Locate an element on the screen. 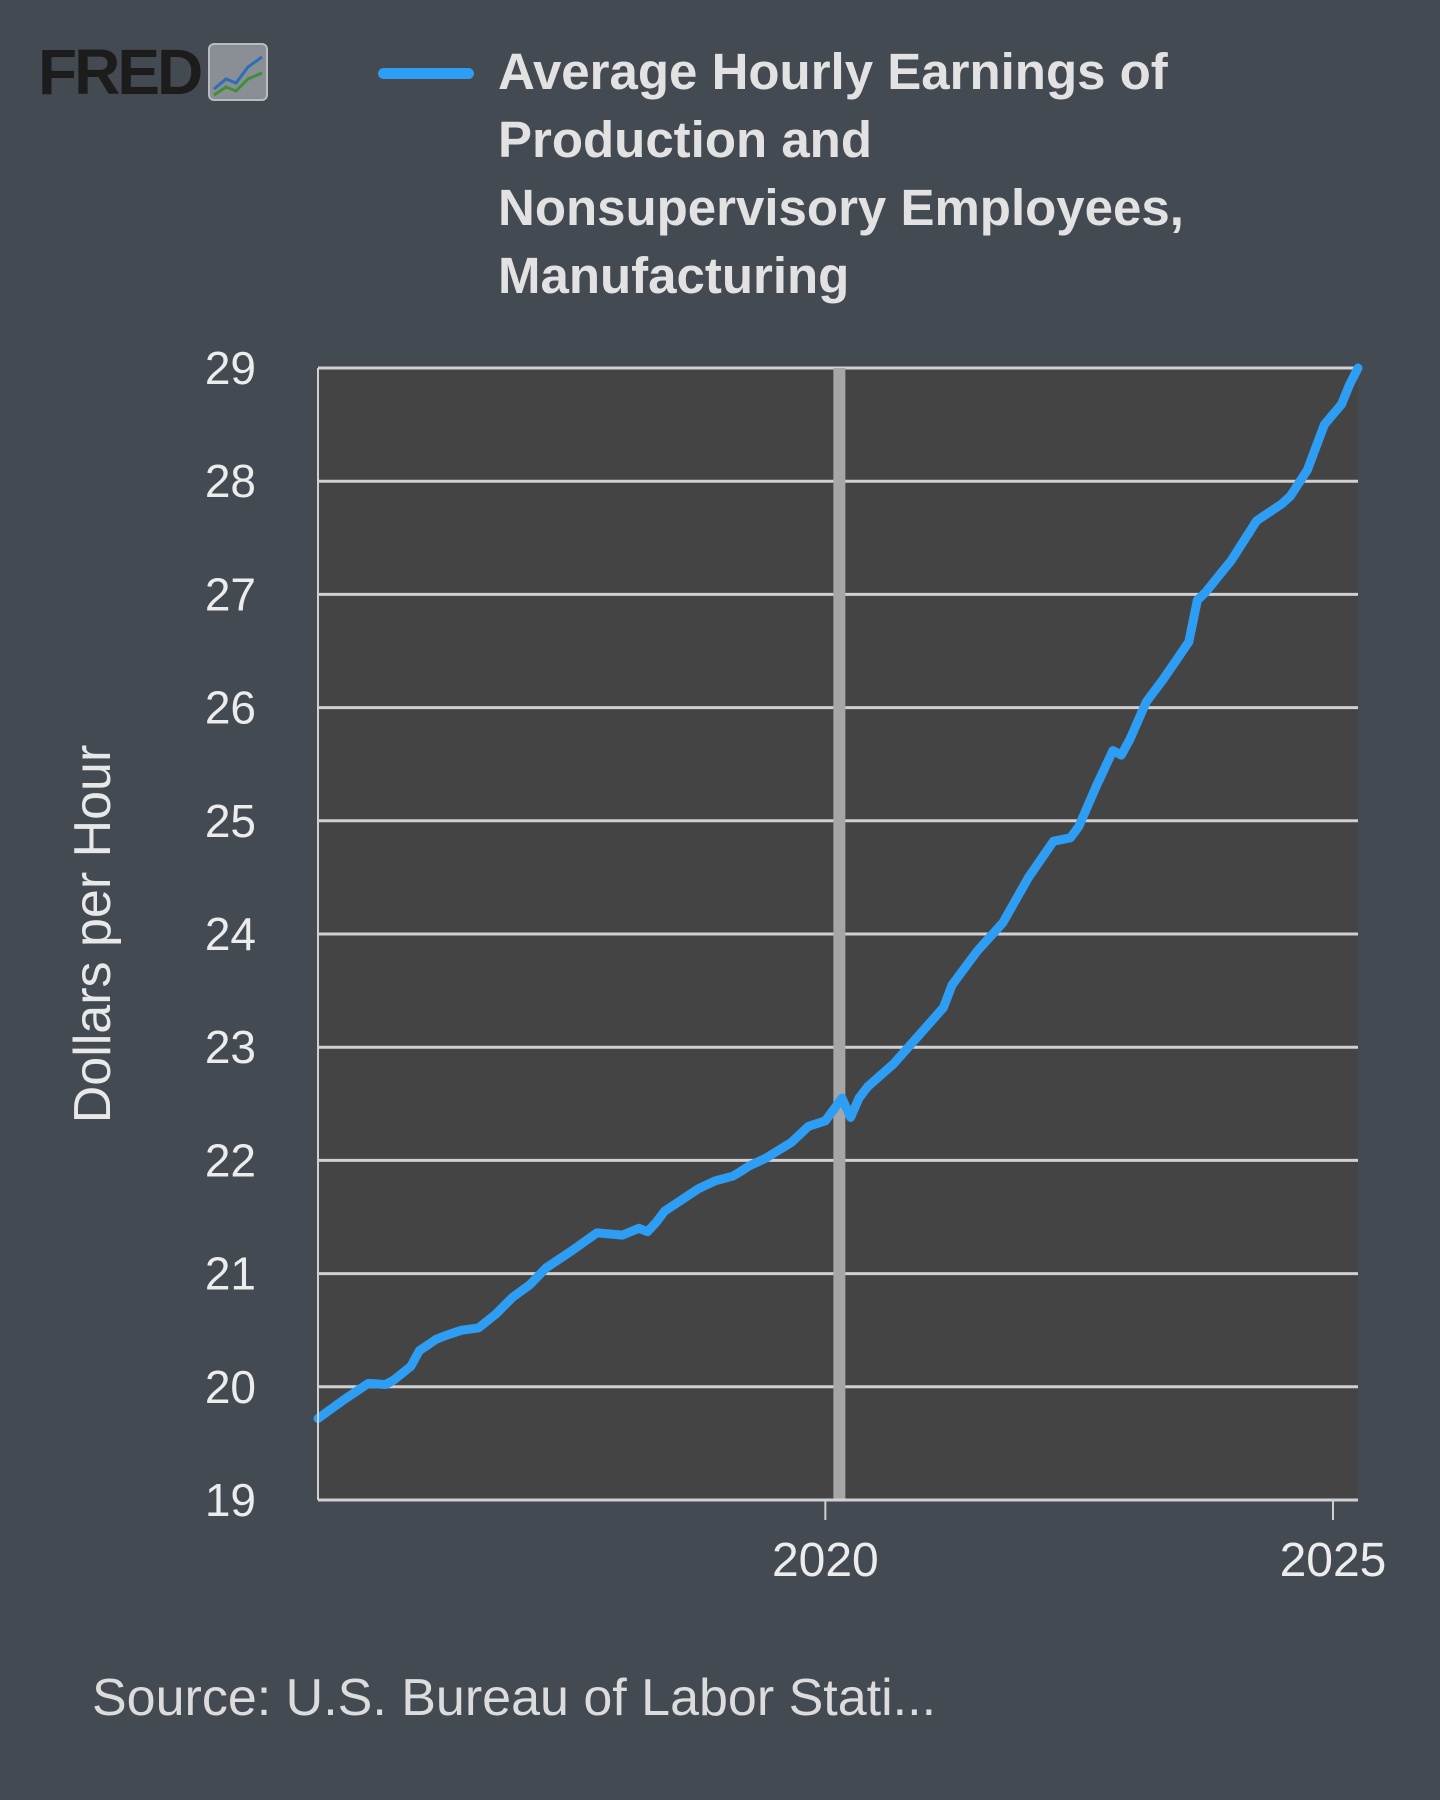 This screenshot has height=1800, width=1440. y-tick-21: 21 is located at coordinates (230, 1274).